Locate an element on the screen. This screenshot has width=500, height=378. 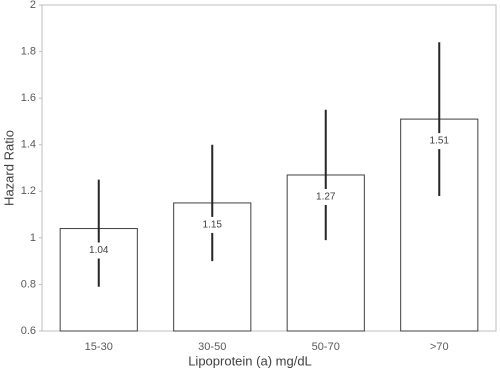
y-tick-label: 0.6 is located at coordinates (28, 331).